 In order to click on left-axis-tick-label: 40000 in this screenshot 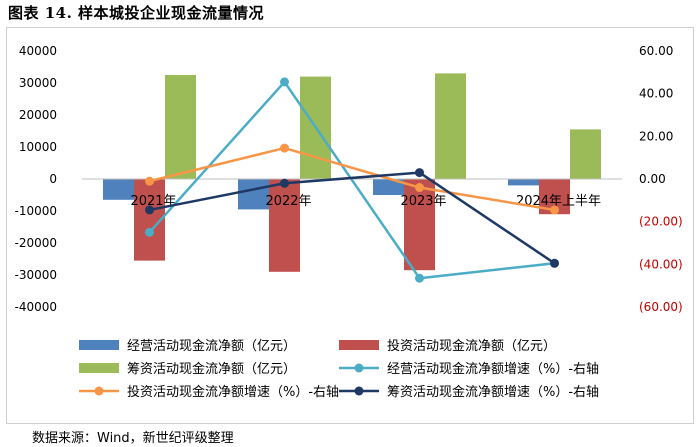, I will do `click(38, 51)`.